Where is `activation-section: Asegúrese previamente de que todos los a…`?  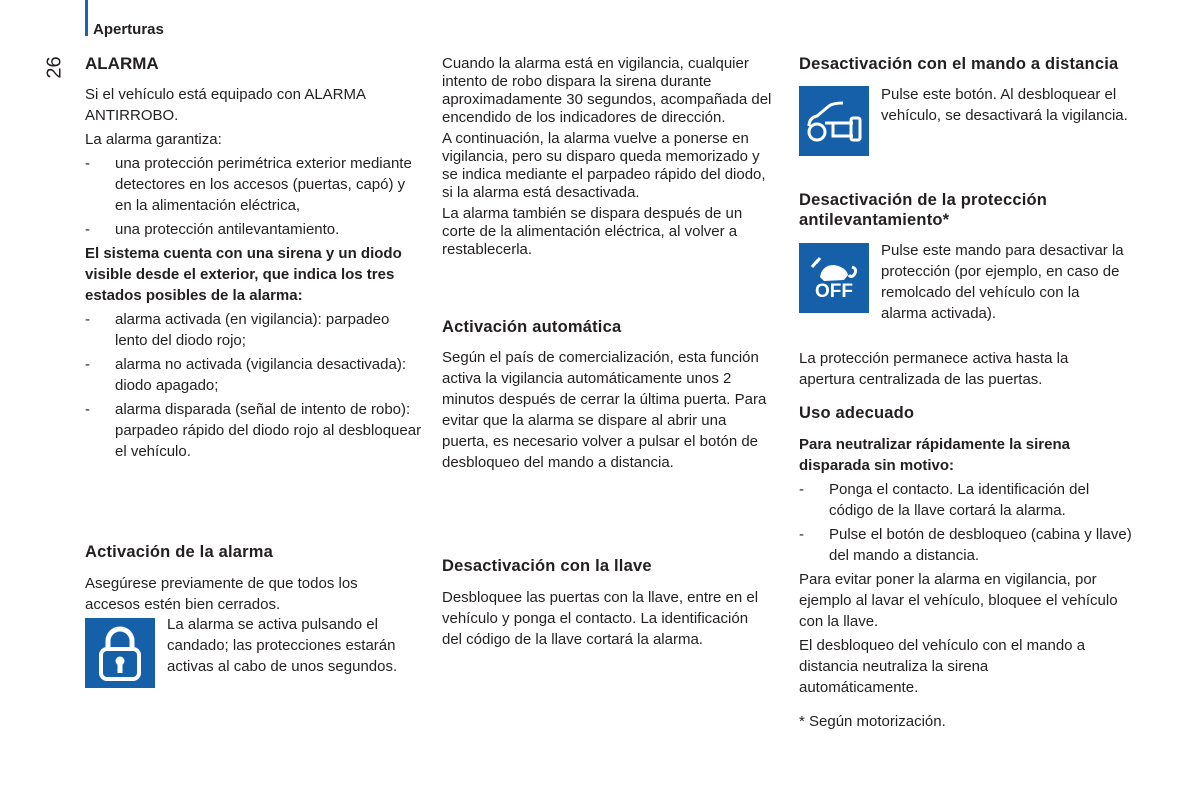 activation-section: Asegúrese previamente de que todos los a… is located at coordinates (255, 630).